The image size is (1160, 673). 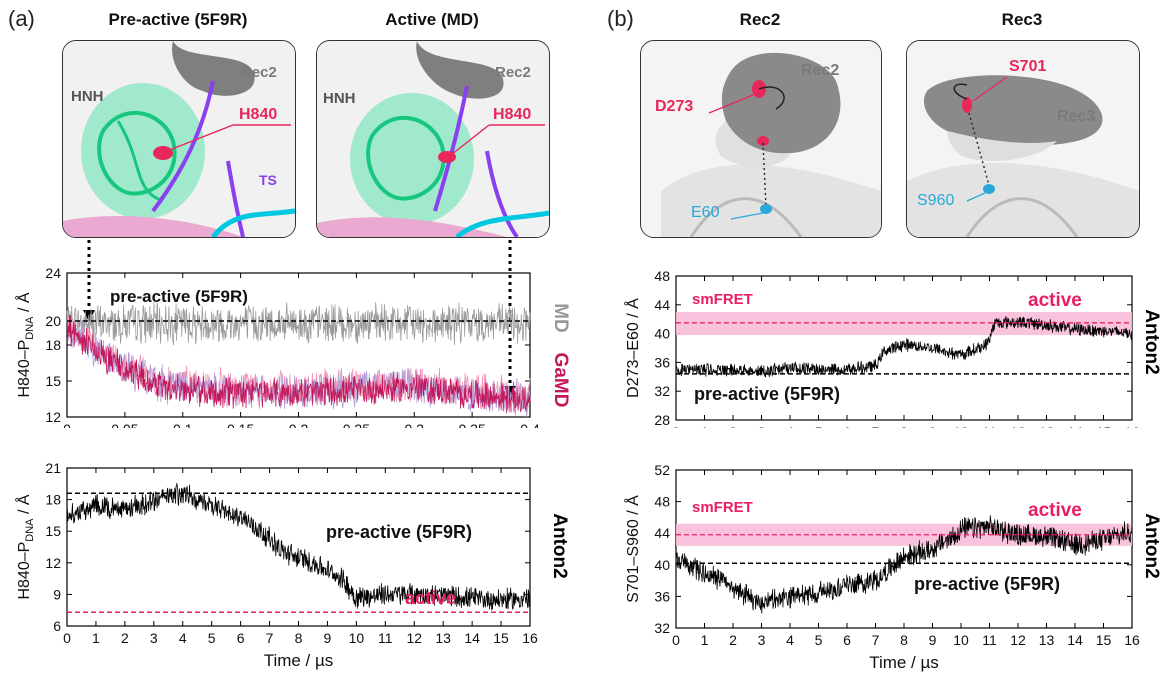 What do you see at coordinates (339, 98) in the screenshot?
I see `label-hnh-active: HNH` at bounding box center [339, 98].